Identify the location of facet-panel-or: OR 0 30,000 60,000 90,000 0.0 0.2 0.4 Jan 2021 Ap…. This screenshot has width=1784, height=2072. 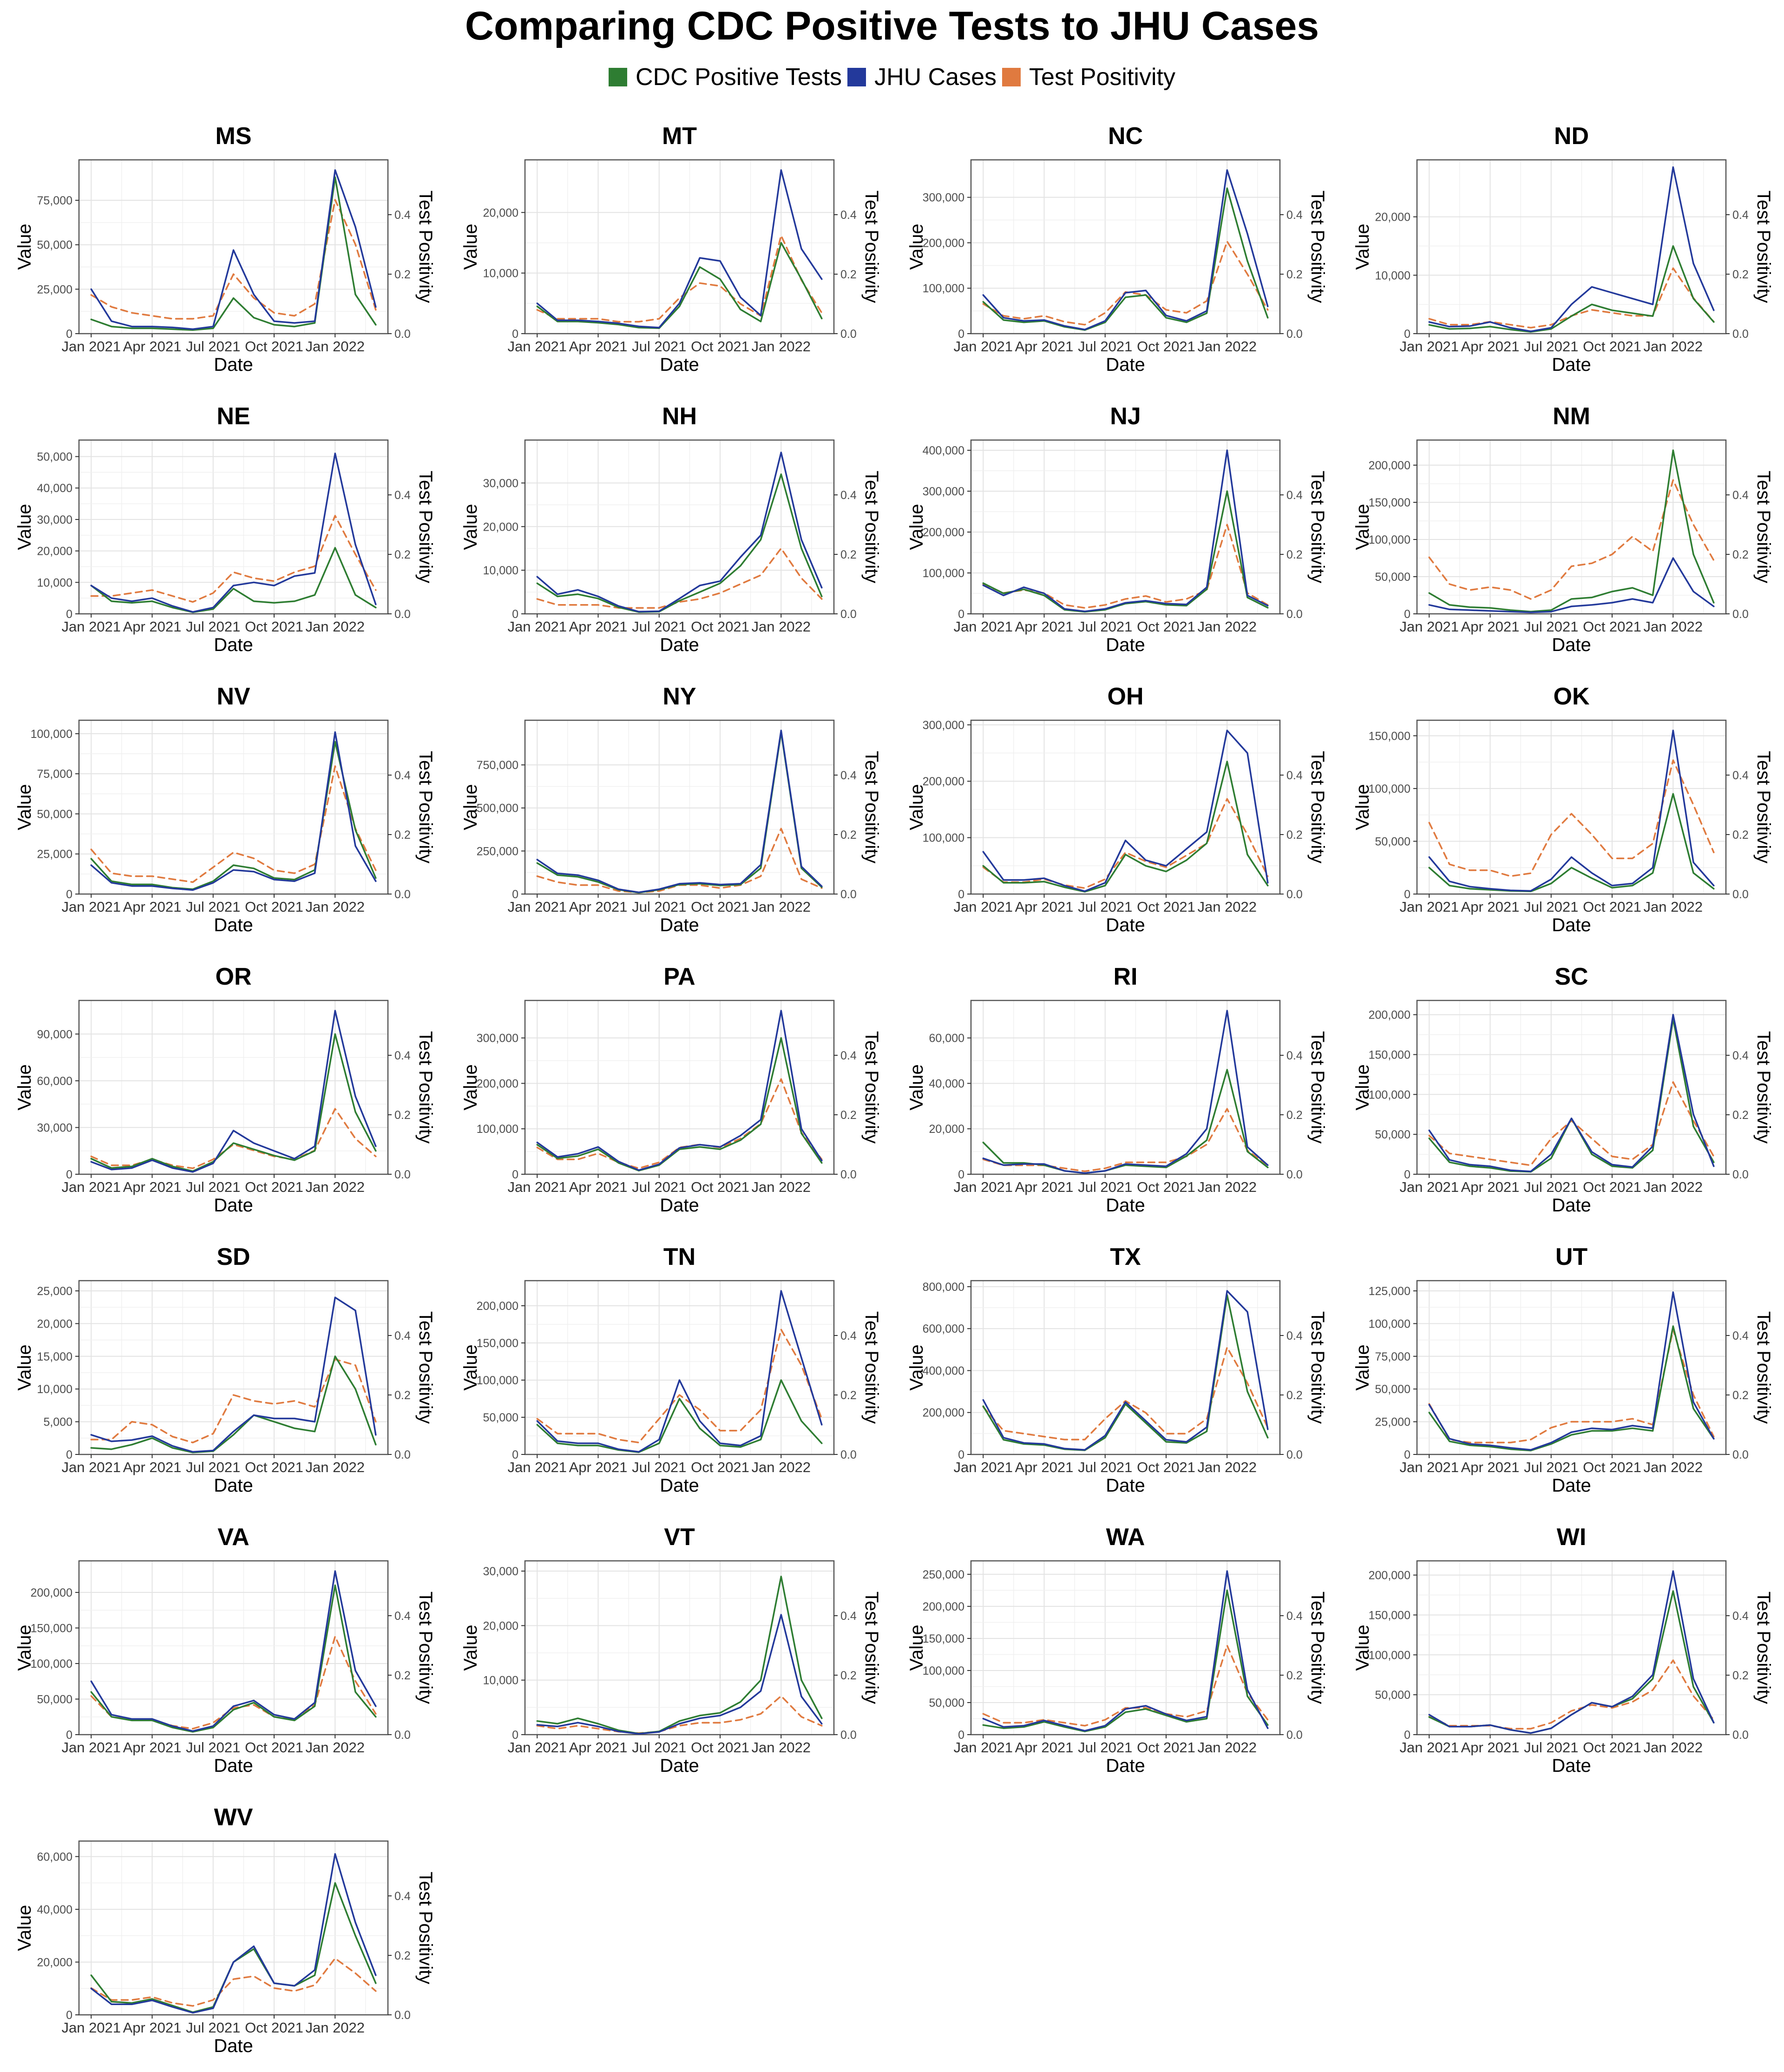
(223, 1091).